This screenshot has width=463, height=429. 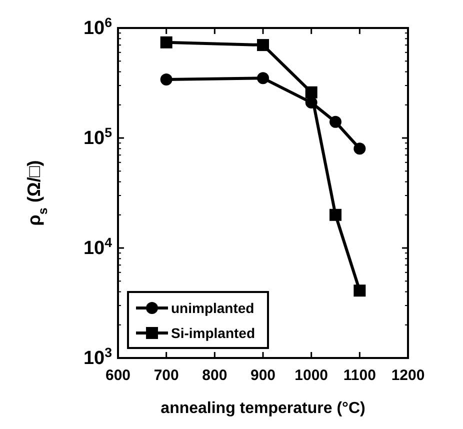 What do you see at coordinates (166, 375) in the screenshot?
I see `x-tick-label: 700` at bounding box center [166, 375].